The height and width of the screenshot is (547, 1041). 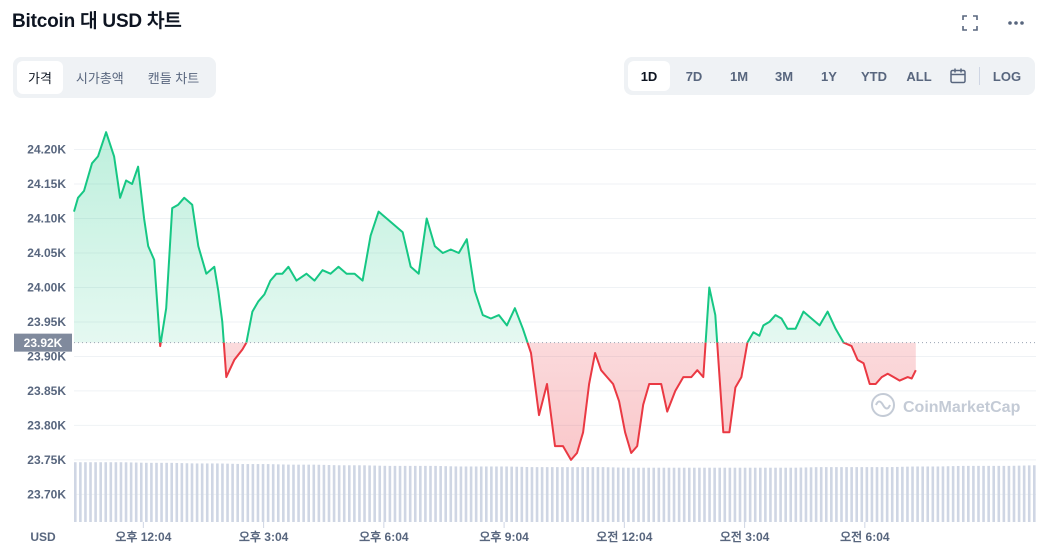 What do you see at coordinates (99, 78) in the screenshot?
I see `tab-market-cap: 시가총액` at bounding box center [99, 78].